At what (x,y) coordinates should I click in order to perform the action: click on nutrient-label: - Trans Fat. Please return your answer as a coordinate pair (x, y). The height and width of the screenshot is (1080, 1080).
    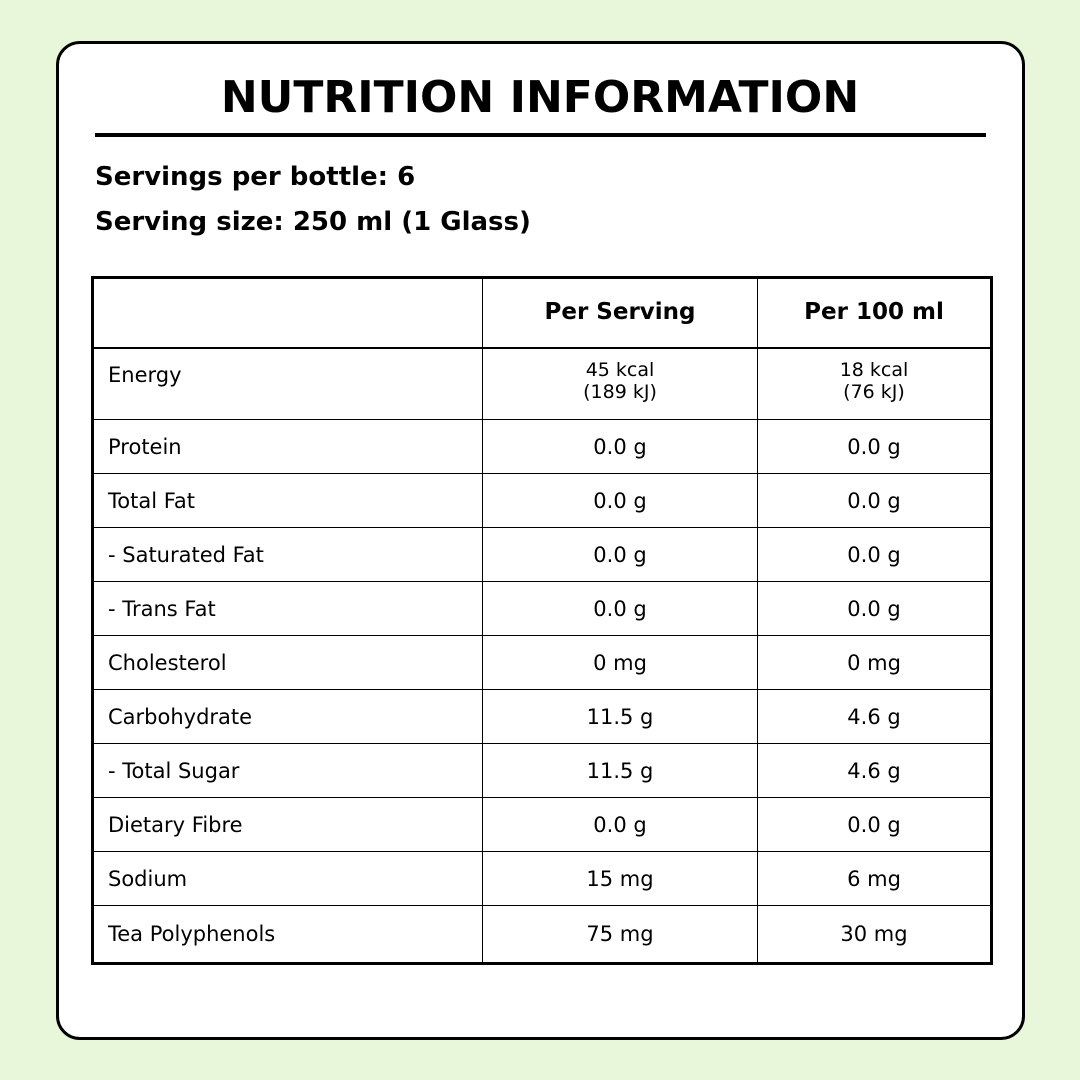
    Looking at the image, I should click on (287, 608).